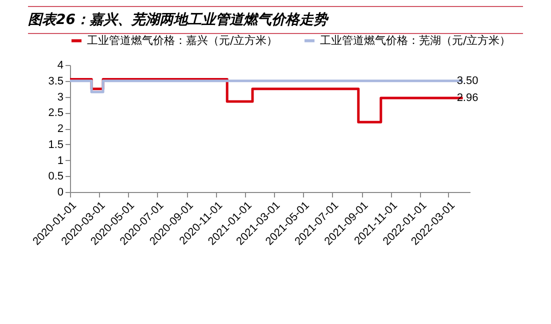 This screenshot has height=324, width=551. What do you see at coordinates (60, 97) in the screenshot?
I see `y-tick-label: 3` at bounding box center [60, 97].